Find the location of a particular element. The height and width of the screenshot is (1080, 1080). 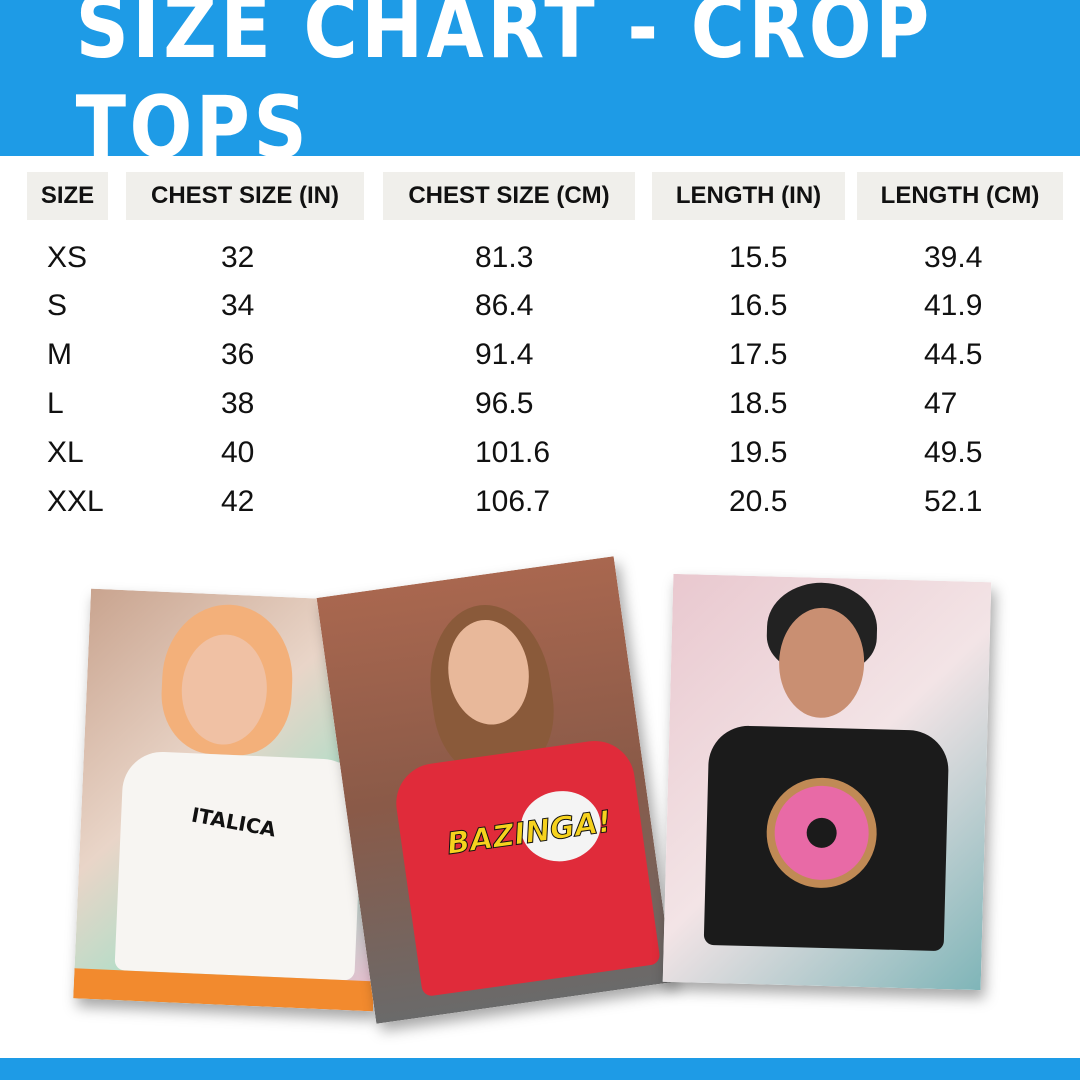

column-header: LENGTH (IN) is located at coordinates (748, 196).